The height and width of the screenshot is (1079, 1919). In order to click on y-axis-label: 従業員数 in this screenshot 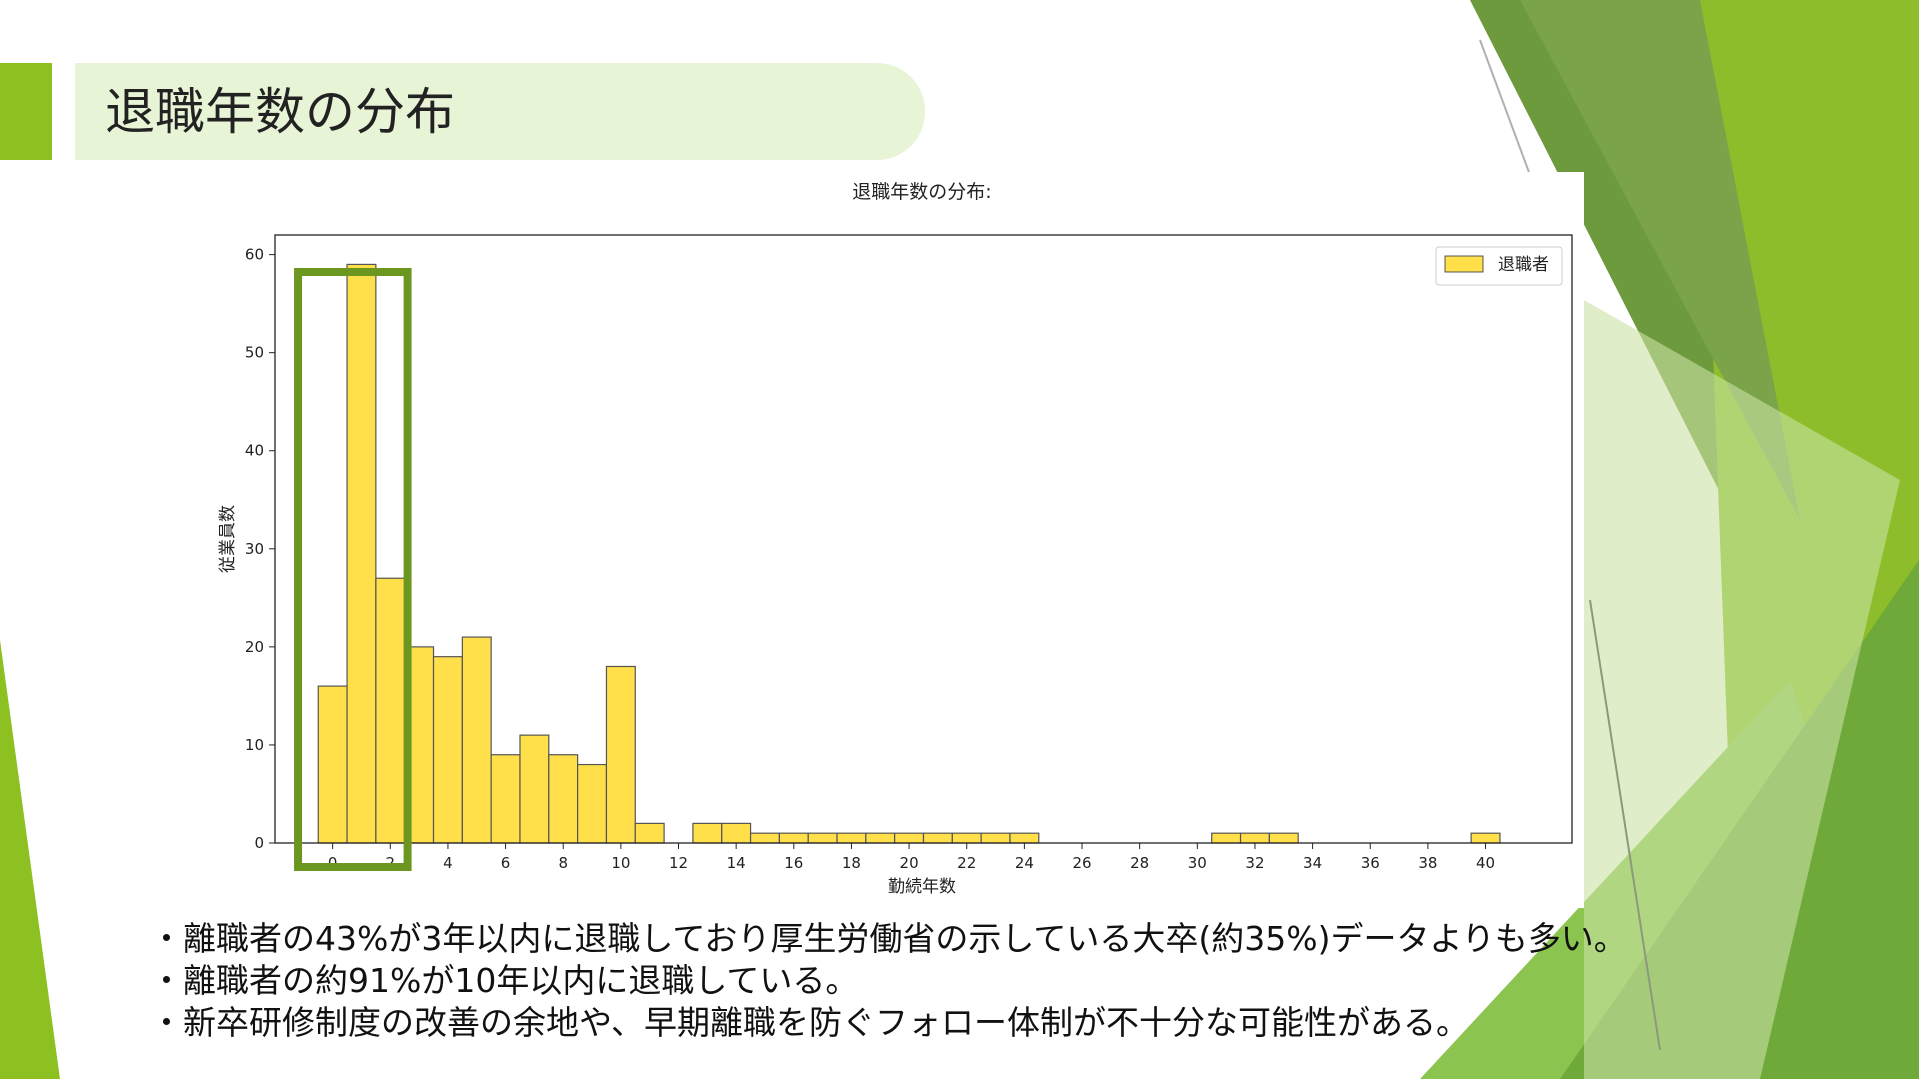, I will do `click(228, 539)`.